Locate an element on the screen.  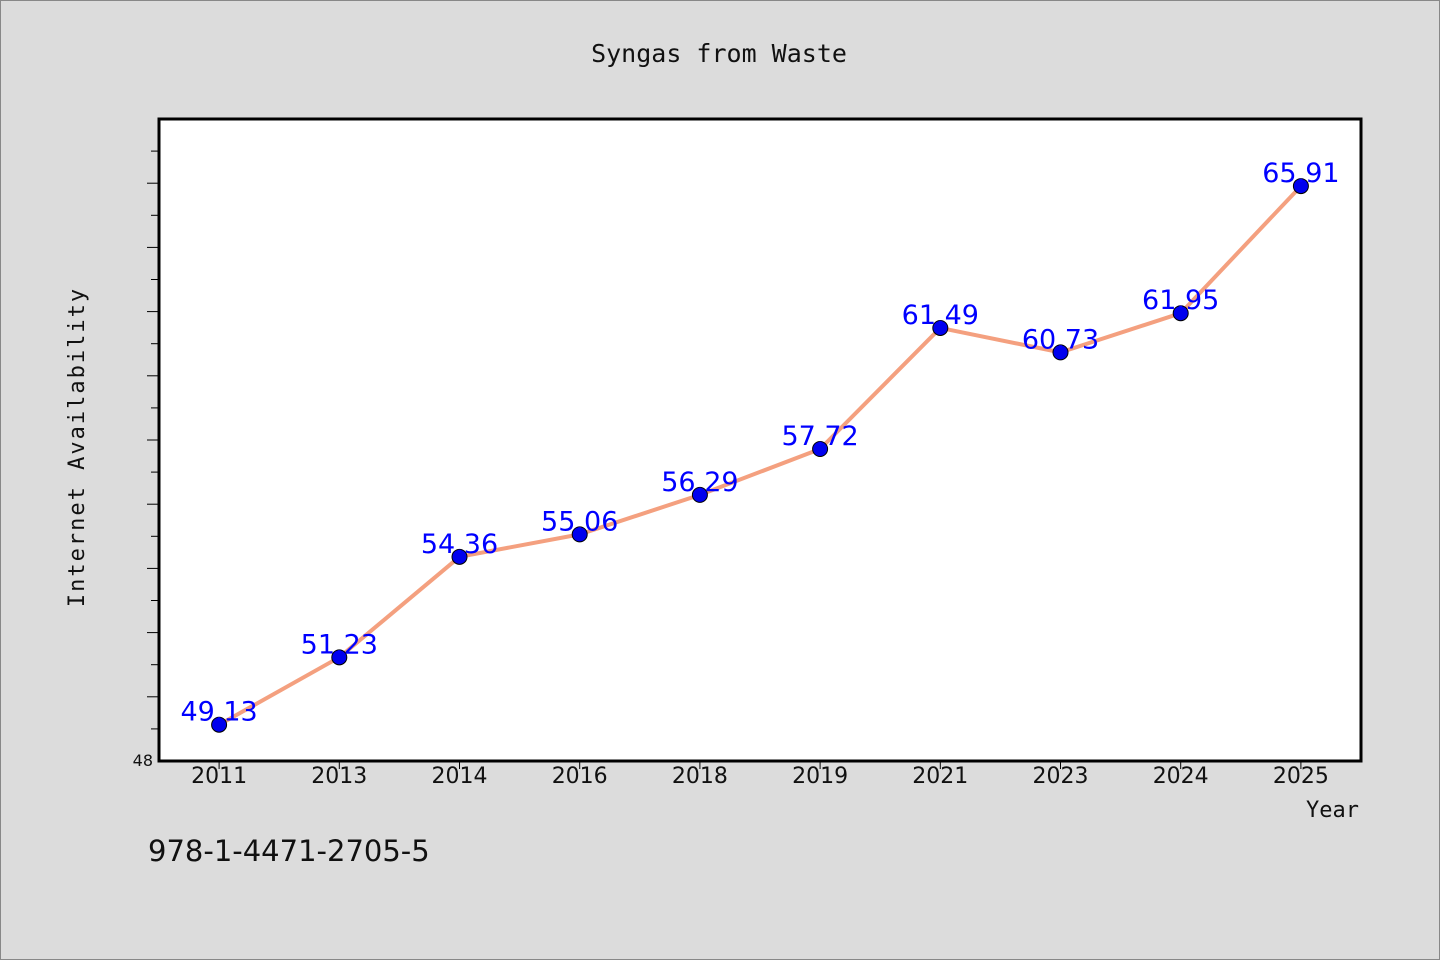
x-tick-label: 2025 is located at coordinates (1301, 776).